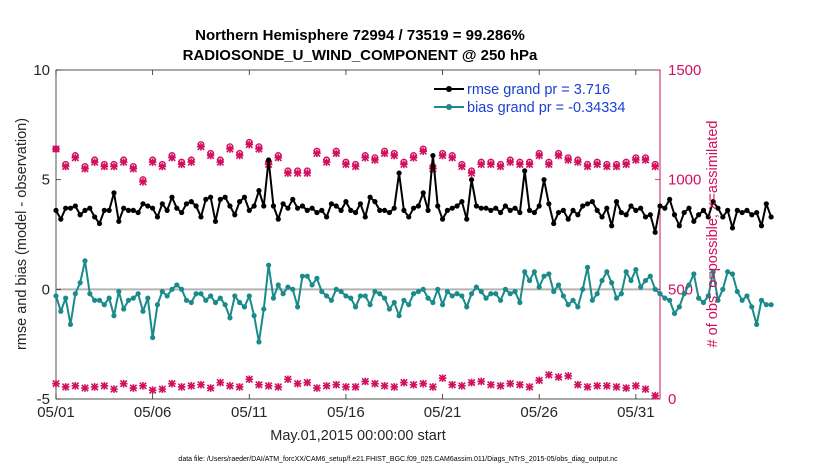 This screenshot has width=830, height=470. I want to click on legend-rmse-label: rmse grand pr = 3.716, so click(538, 90).